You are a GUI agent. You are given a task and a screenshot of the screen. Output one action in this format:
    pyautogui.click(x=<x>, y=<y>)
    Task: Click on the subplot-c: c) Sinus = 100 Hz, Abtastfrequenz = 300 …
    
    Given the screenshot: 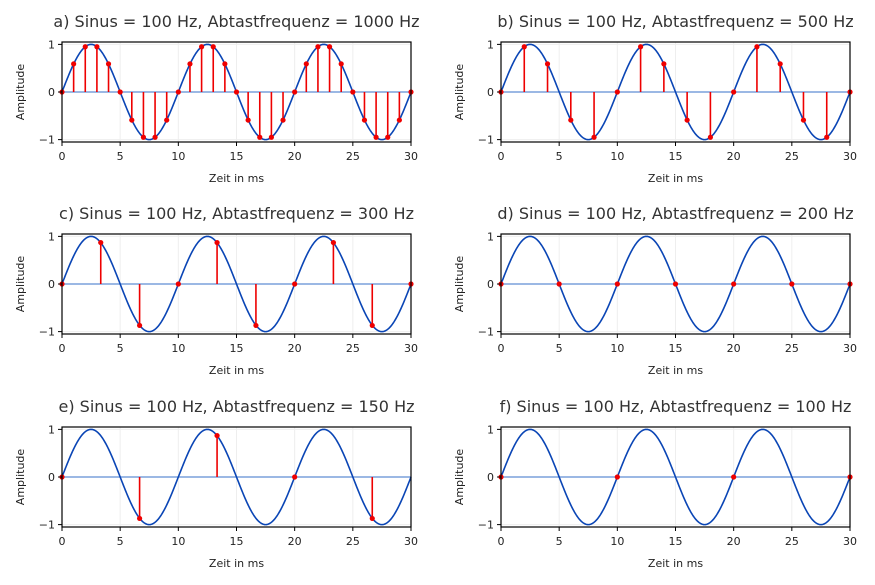 What is the action you would take?
    pyautogui.click(x=216, y=290)
    